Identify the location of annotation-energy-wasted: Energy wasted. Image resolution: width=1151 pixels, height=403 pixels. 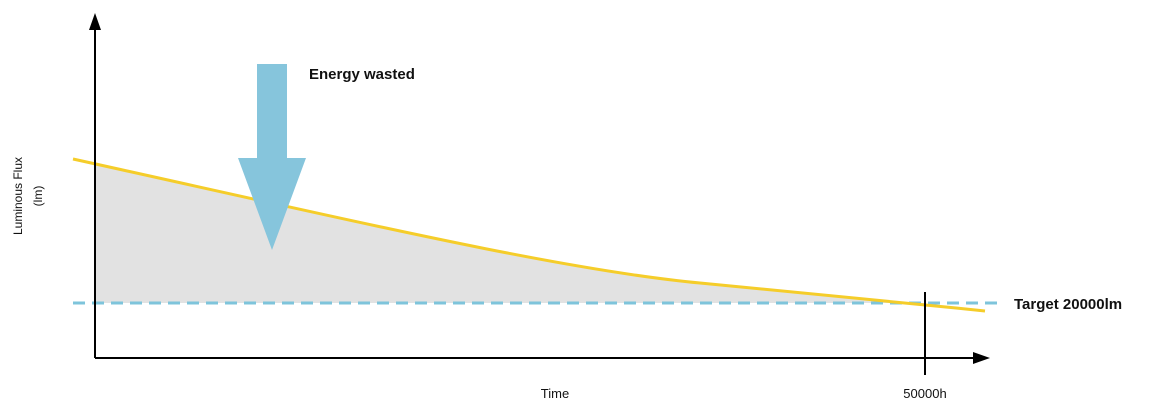
(362, 74).